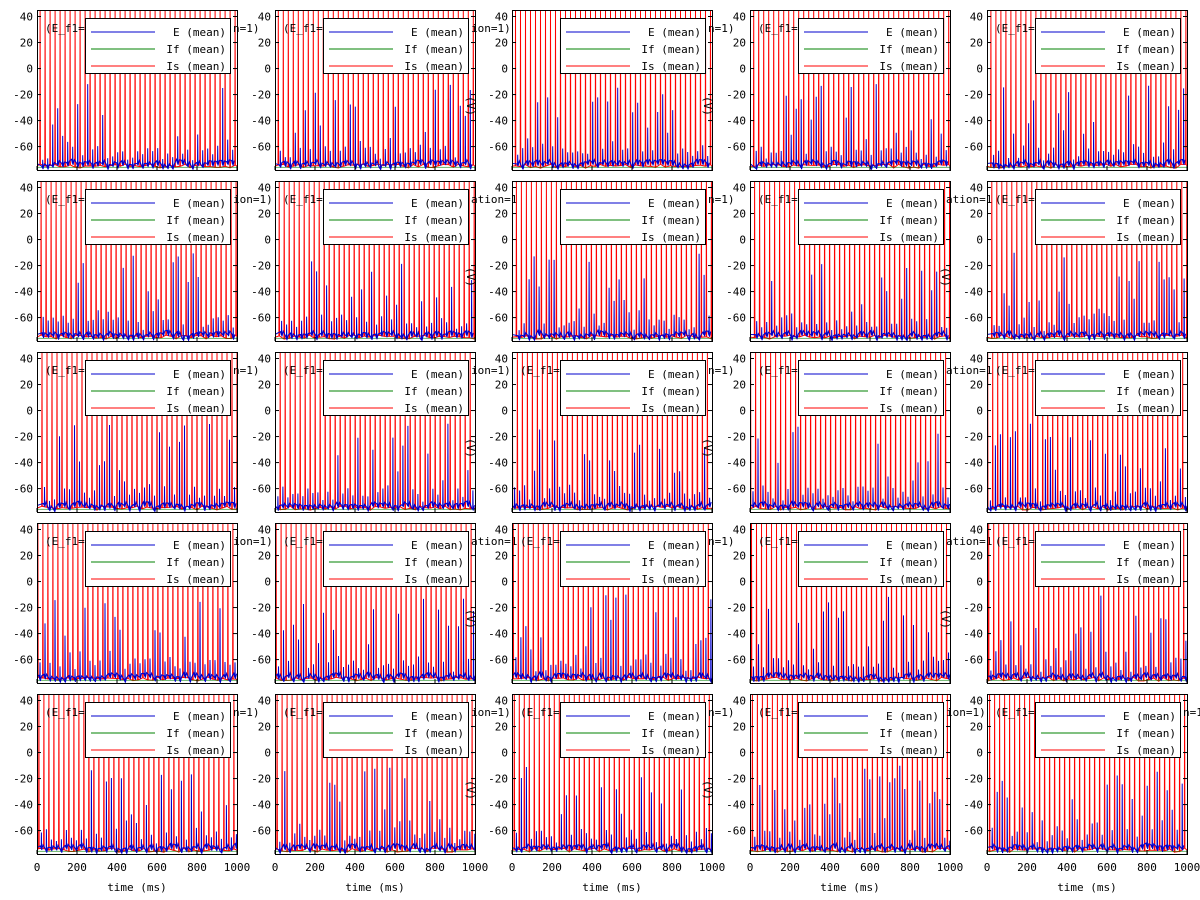 This screenshot has height=900, width=1200. Describe the element at coordinates (77, 867) in the screenshot. I see `x-tick-label: 200` at that location.